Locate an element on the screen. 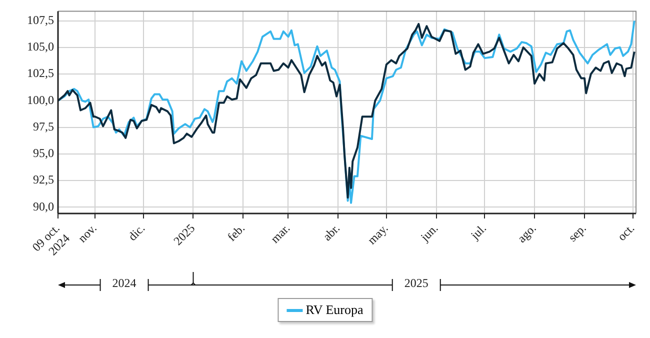  legend-label: RV Europa is located at coordinates (335, 310).